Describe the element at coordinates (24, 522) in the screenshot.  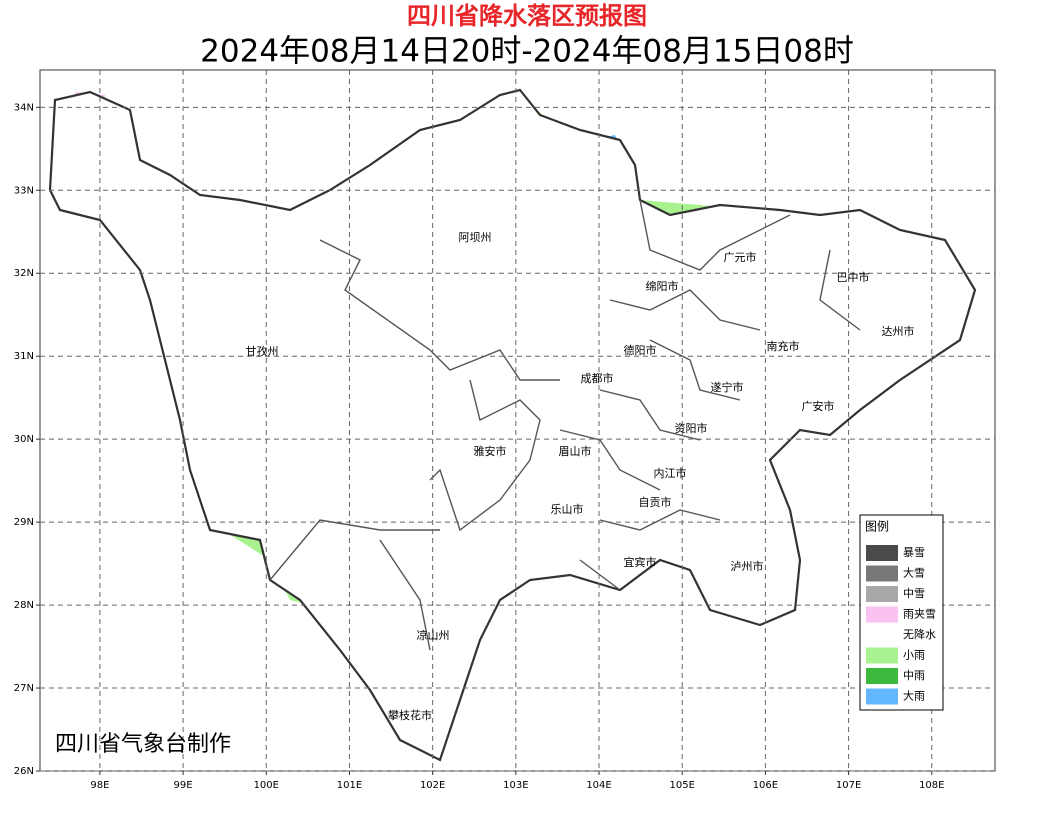
I see `y-tick-label: 29N` at that location.